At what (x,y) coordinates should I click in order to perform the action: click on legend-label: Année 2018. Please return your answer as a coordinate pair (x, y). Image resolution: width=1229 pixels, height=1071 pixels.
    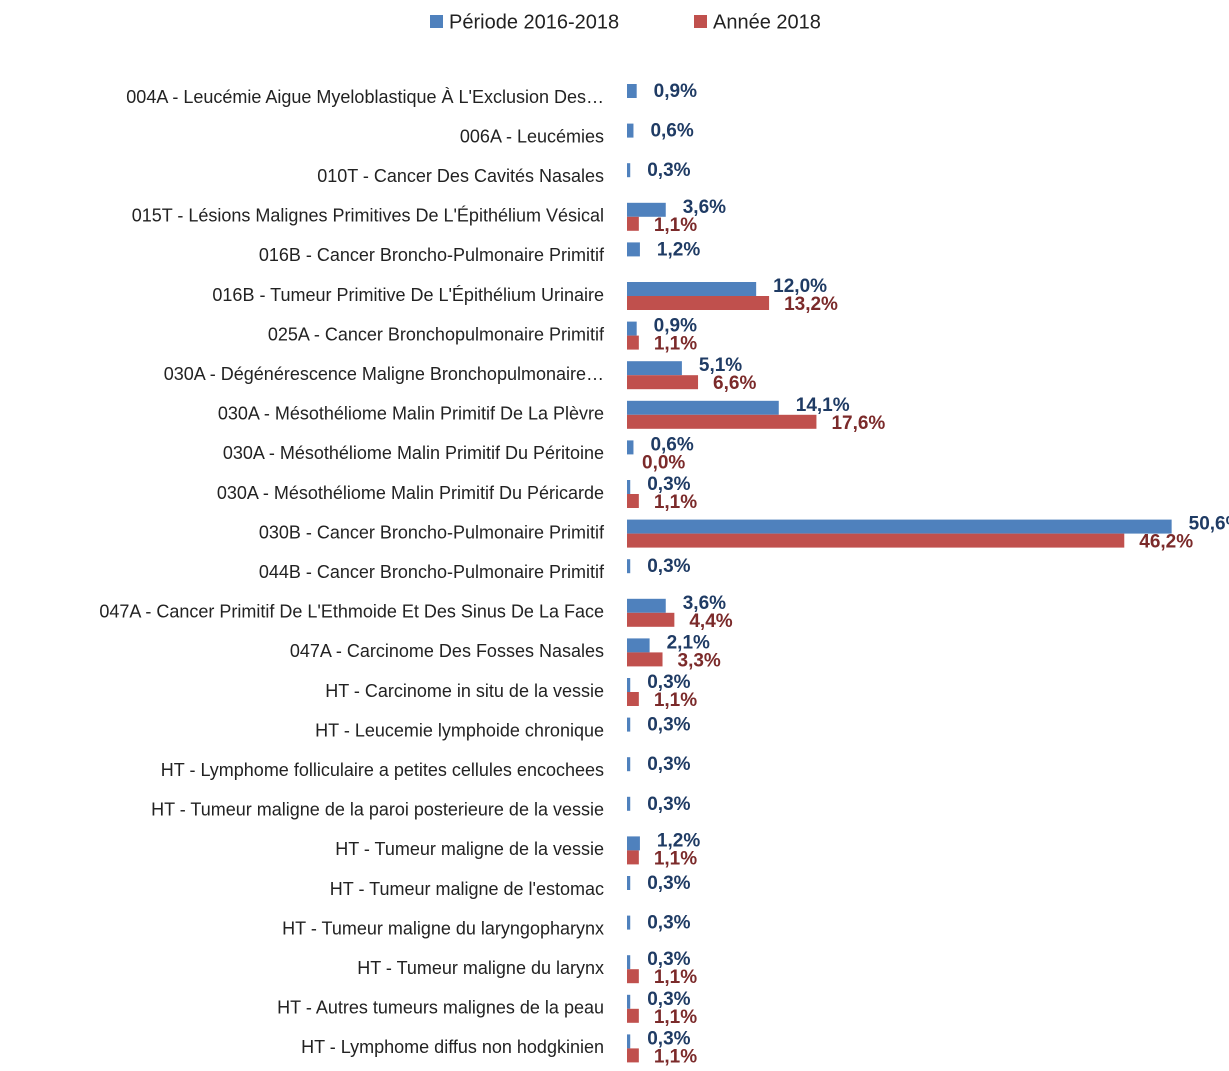
    Looking at the image, I should click on (767, 22).